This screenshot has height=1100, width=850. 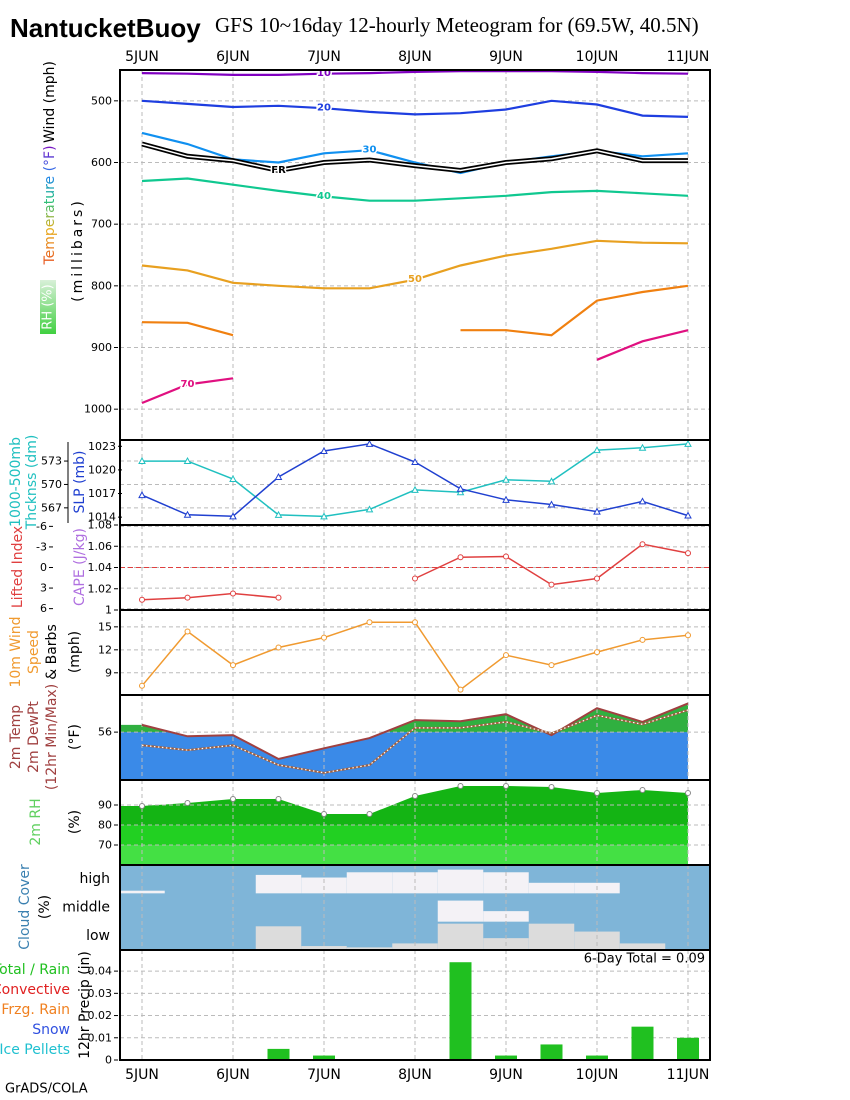 What do you see at coordinates (25, 907) in the screenshot?
I see `y-axis-label: Cloud Cover` at bounding box center [25, 907].